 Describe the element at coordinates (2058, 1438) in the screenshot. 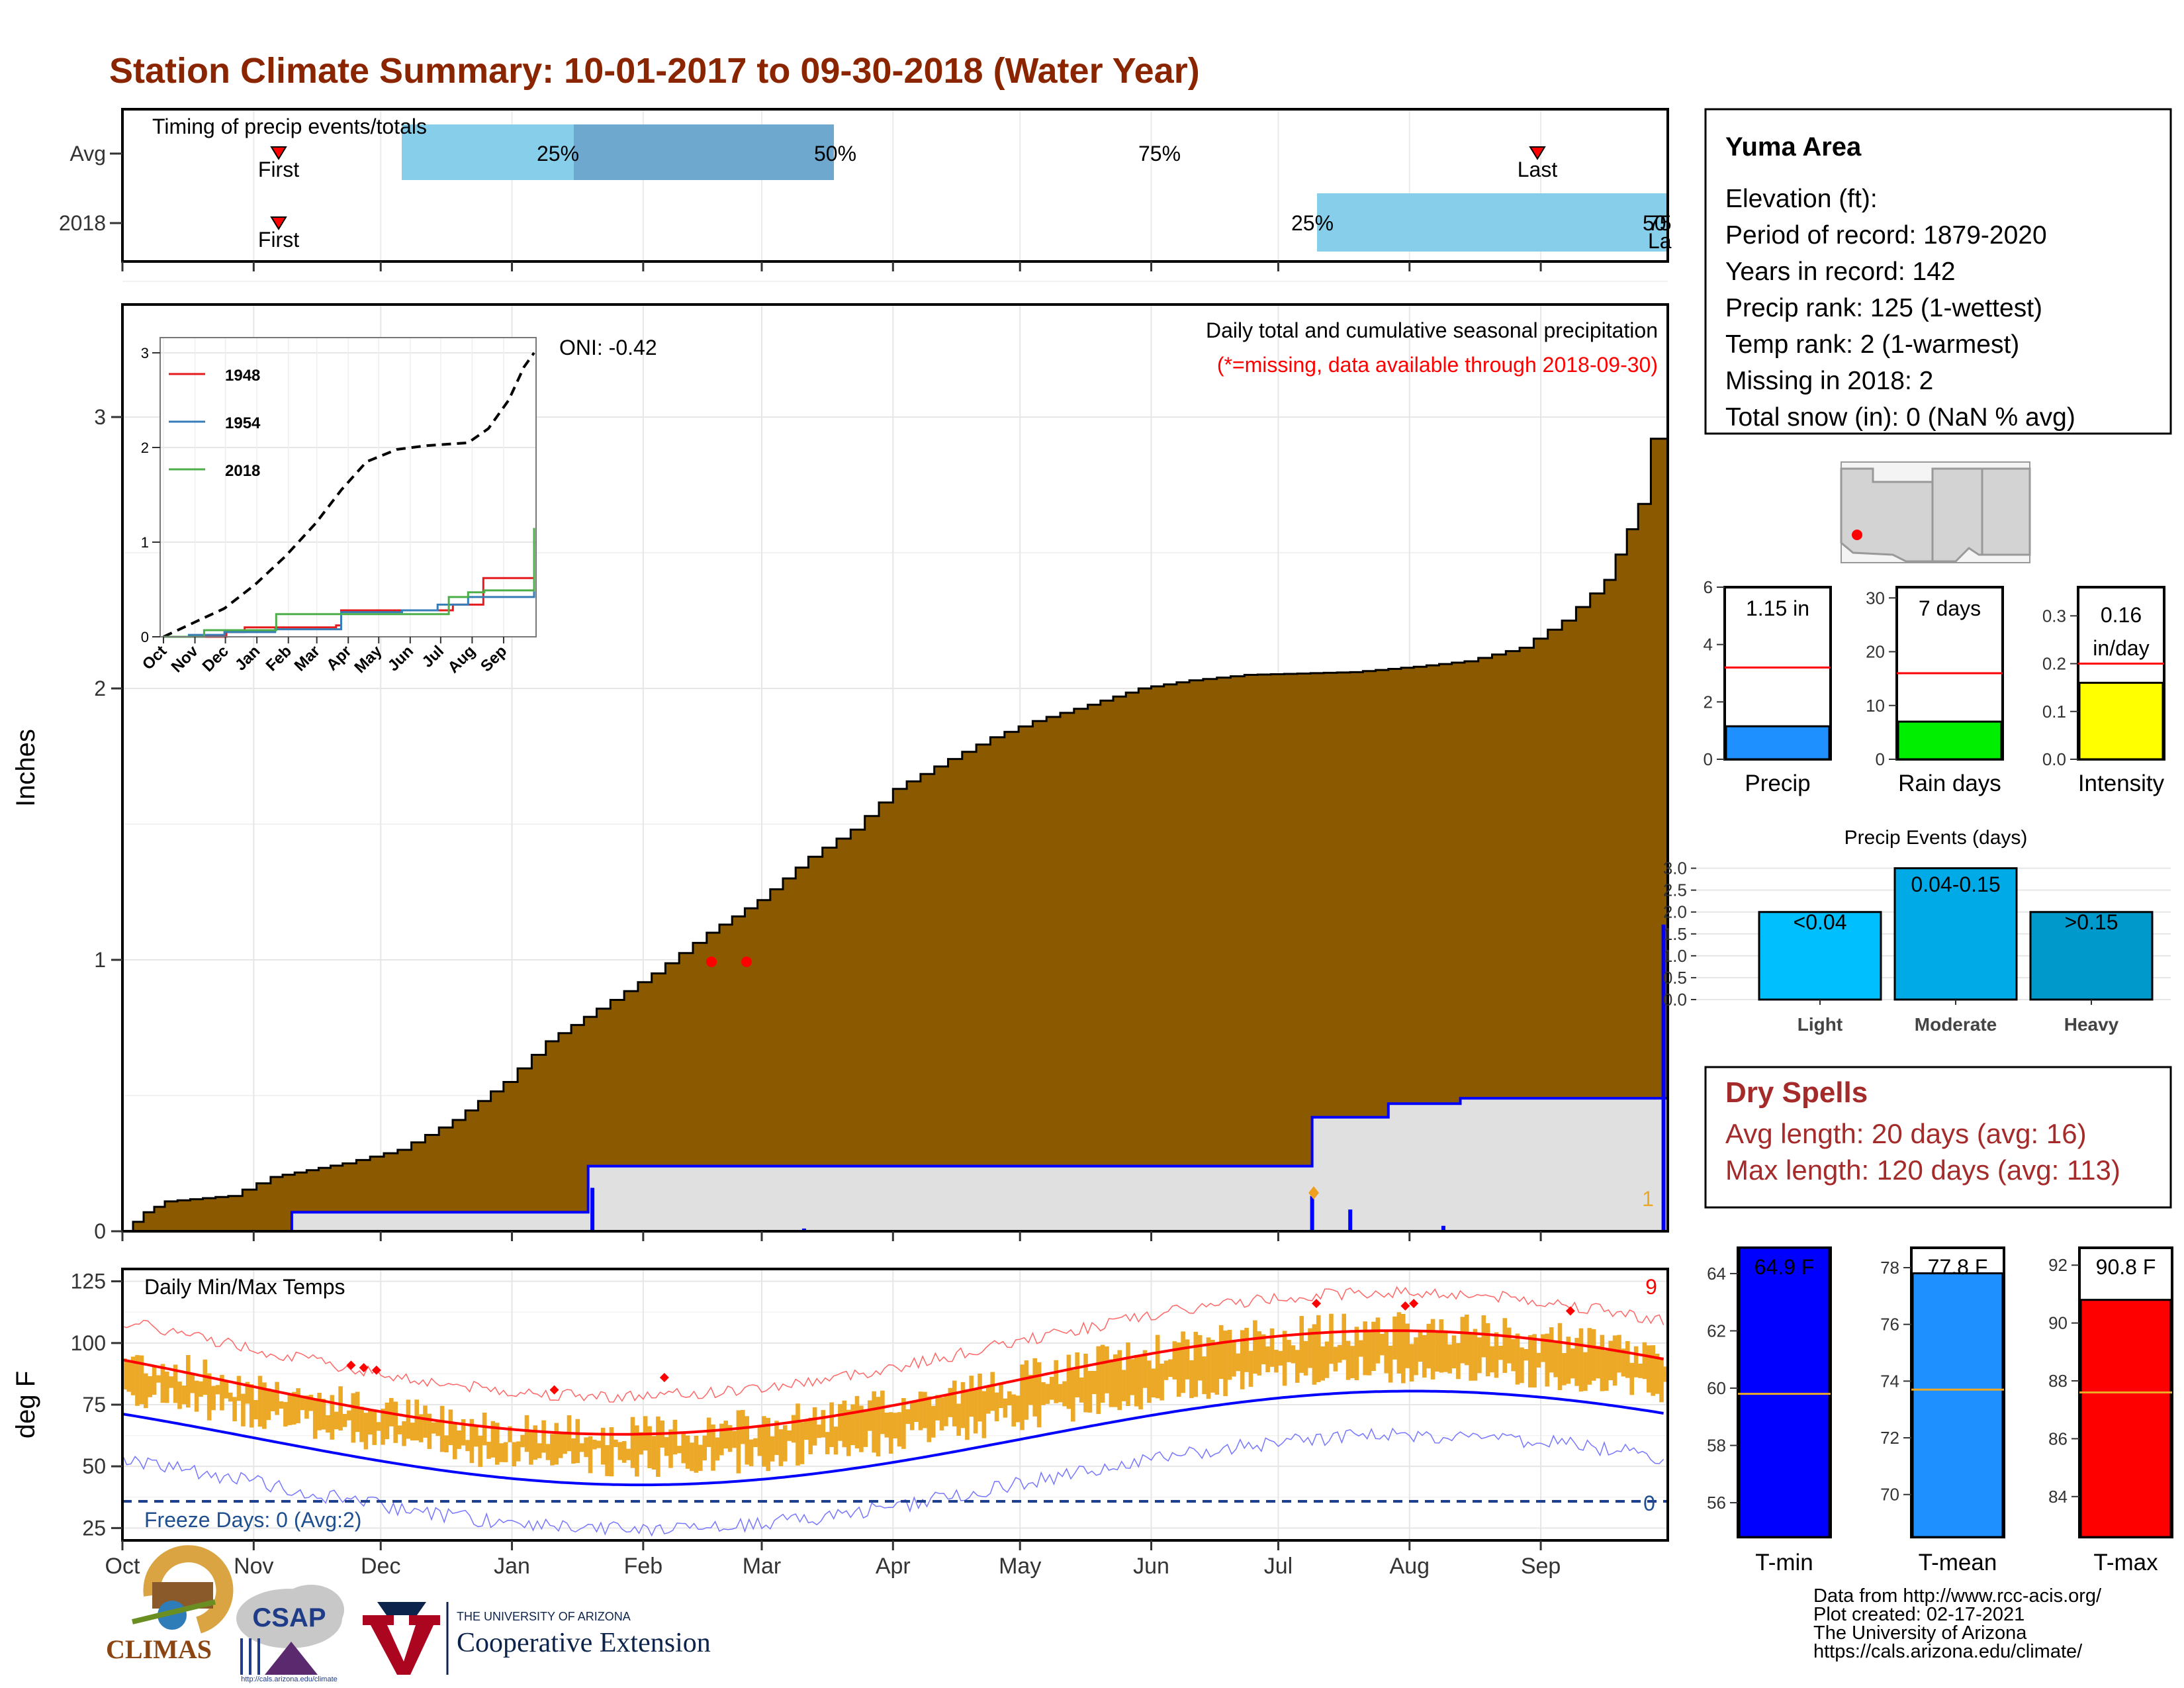

I see `temp-summary-y-tick: 86` at that location.